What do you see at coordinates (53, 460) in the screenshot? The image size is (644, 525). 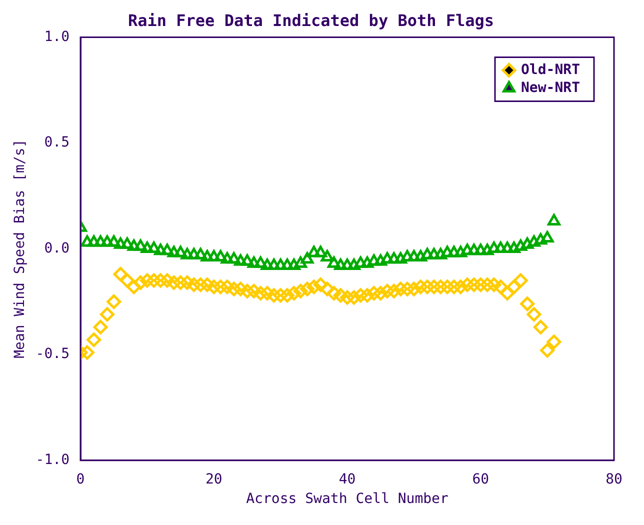 I see `y-tick-label: -1.0` at bounding box center [53, 460].